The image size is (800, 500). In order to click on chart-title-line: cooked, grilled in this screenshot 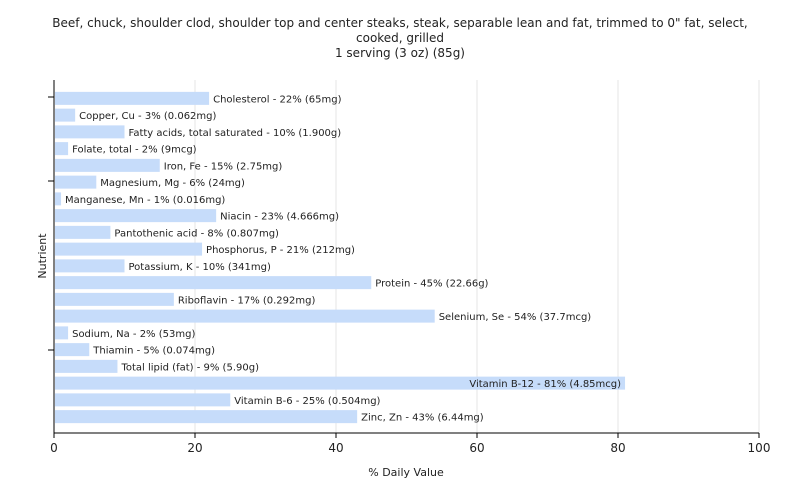, I will do `click(400, 38)`.